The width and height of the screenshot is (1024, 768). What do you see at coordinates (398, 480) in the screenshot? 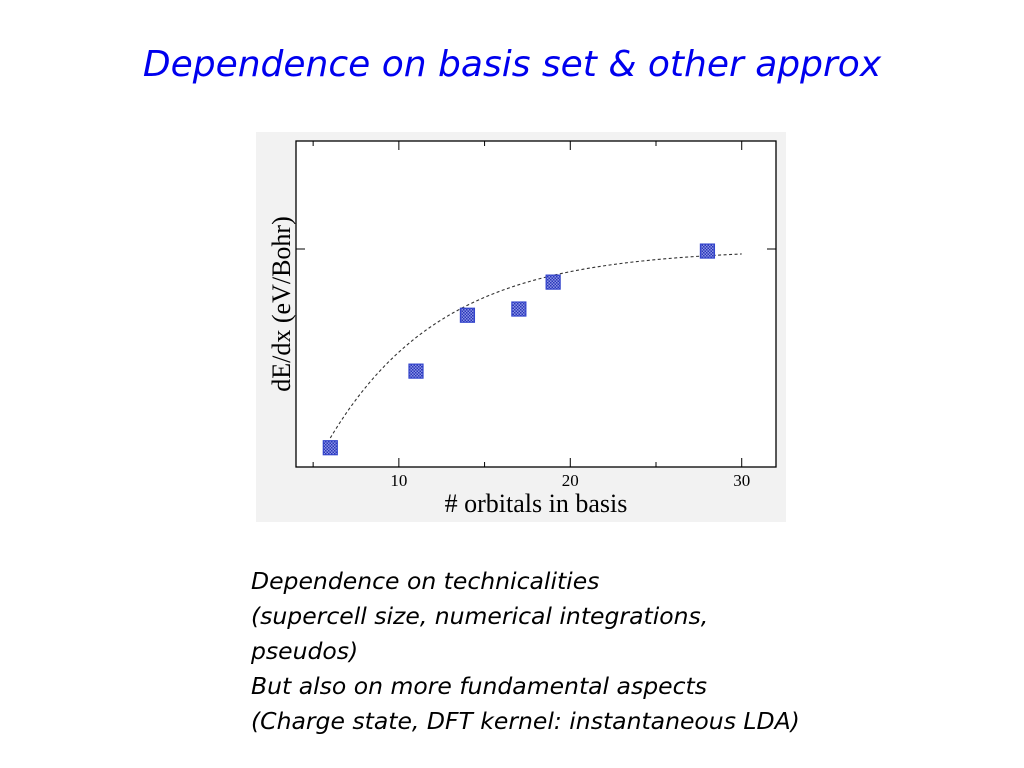
I see `x-tick-label: 10` at bounding box center [398, 480].